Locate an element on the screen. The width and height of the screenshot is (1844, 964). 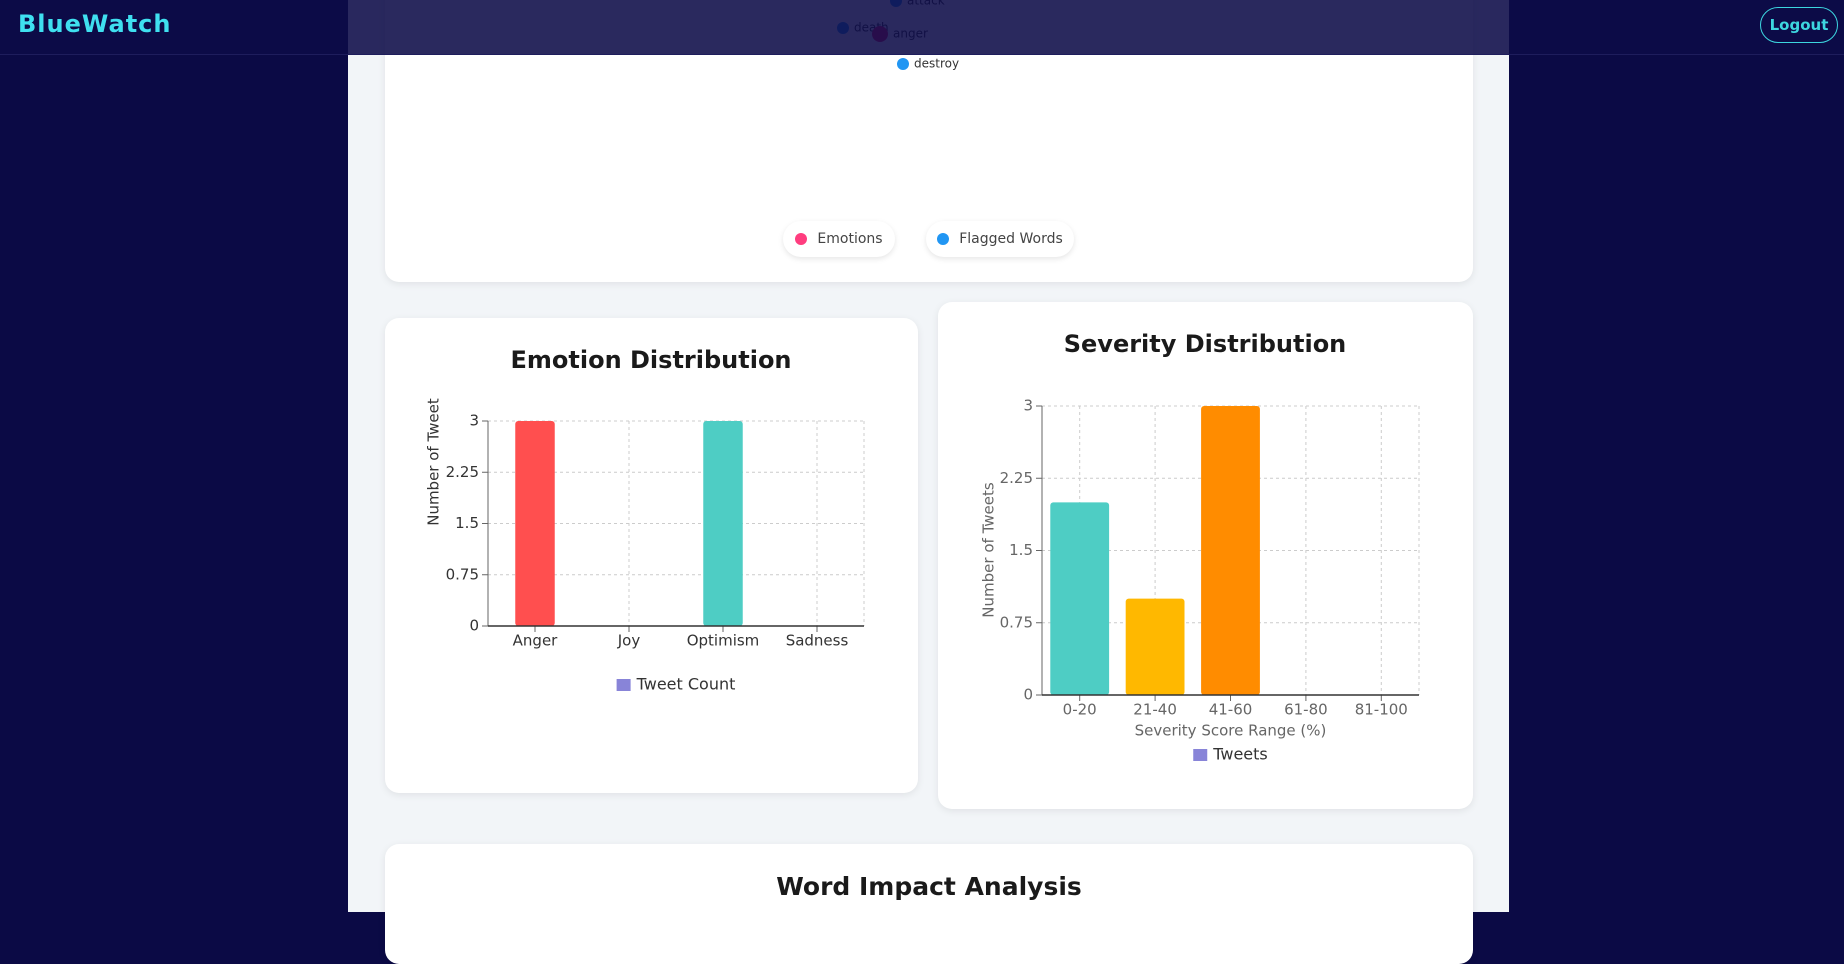
legend-item: Tweets is located at coordinates (1230, 754).